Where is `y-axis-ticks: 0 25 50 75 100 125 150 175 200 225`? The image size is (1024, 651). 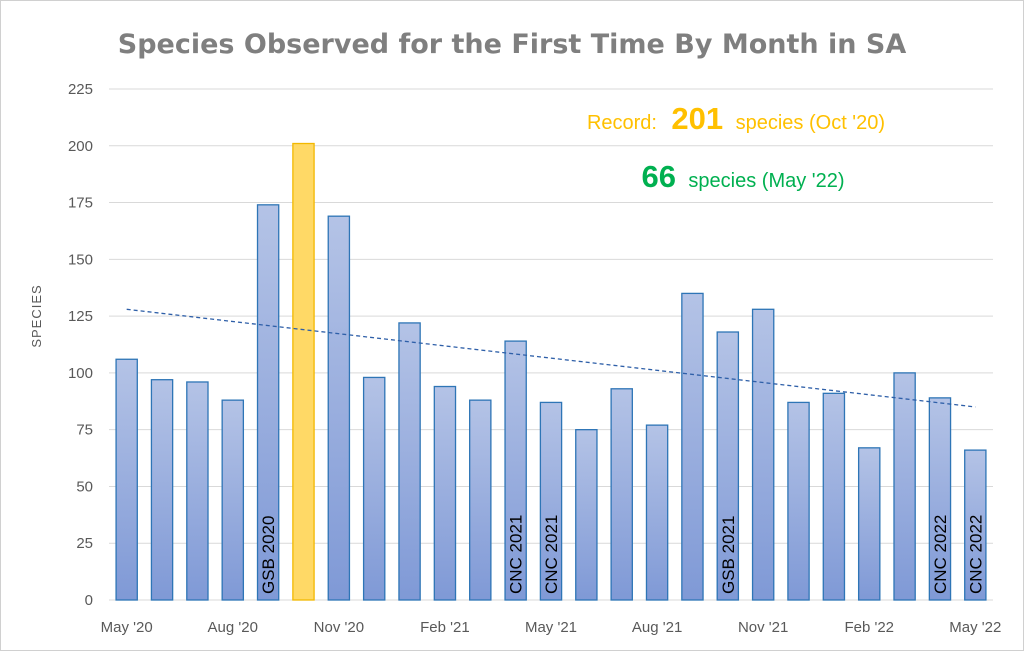
y-axis-ticks: 0 25 50 75 100 125 150 175 200 225 is located at coordinates (80, 345).